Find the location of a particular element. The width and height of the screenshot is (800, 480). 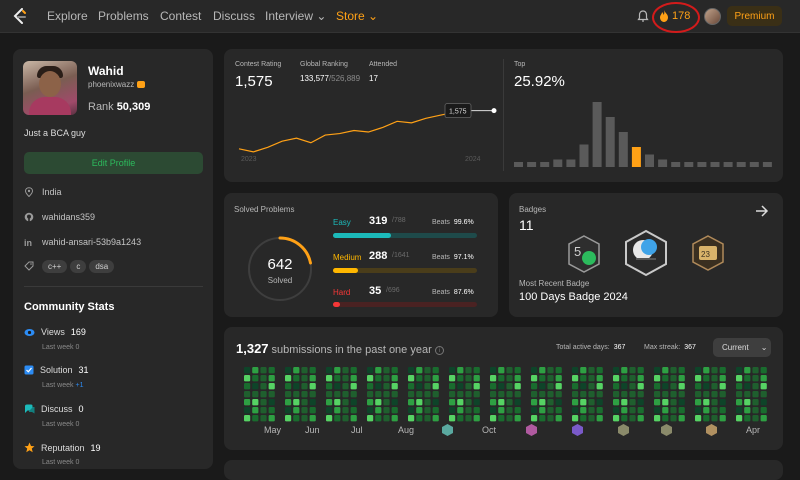

medium-label: Medium is located at coordinates (347, 257).